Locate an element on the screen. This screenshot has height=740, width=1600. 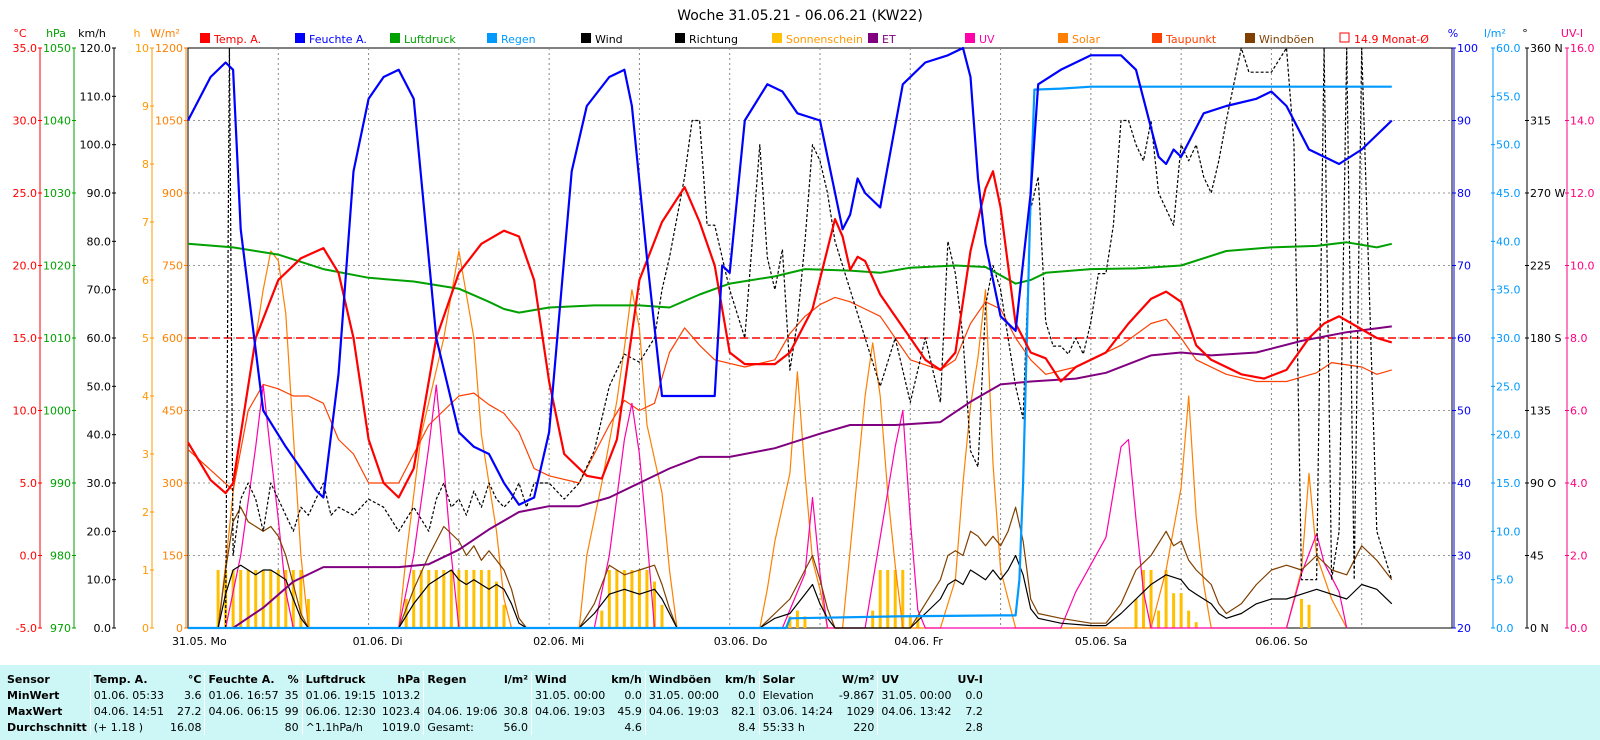
legend-item: UV is located at coordinates (980, 39).